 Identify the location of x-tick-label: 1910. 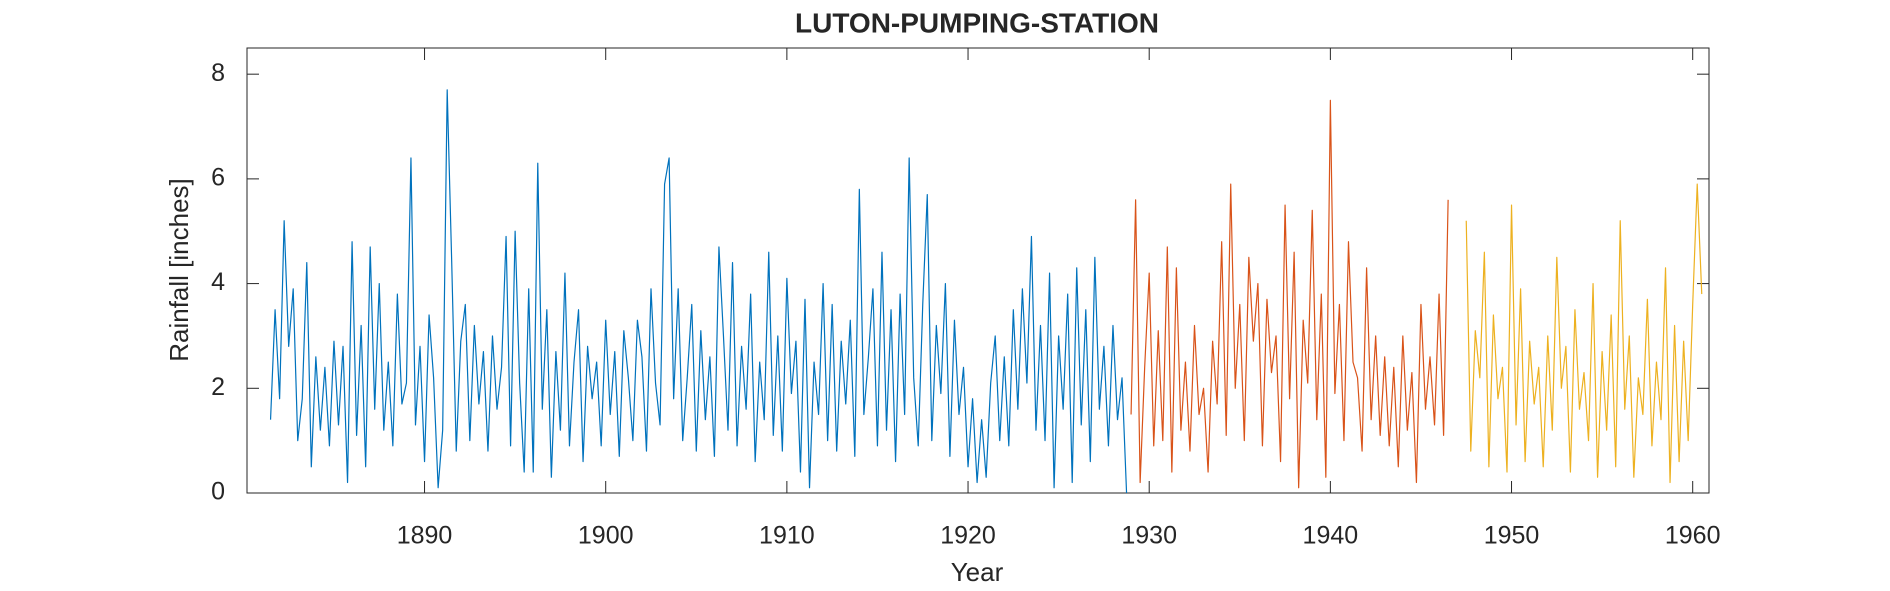
(787, 536).